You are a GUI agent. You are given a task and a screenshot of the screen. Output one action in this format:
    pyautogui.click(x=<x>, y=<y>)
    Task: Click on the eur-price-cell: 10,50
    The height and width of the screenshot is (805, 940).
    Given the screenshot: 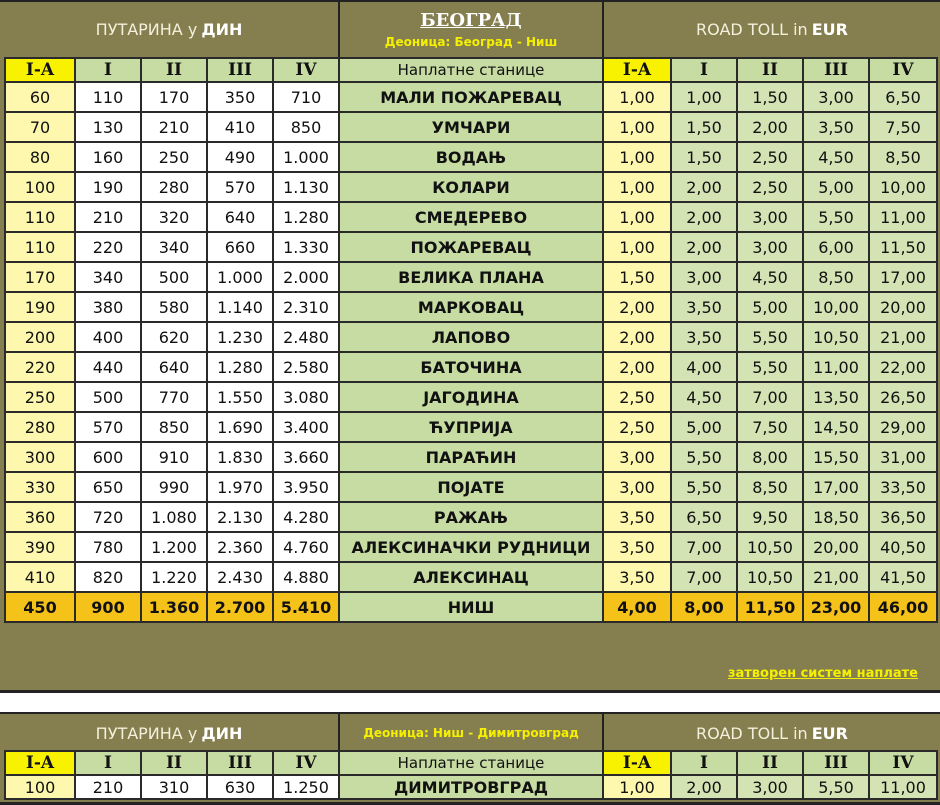 What is the action you would take?
    pyautogui.click(x=770, y=577)
    